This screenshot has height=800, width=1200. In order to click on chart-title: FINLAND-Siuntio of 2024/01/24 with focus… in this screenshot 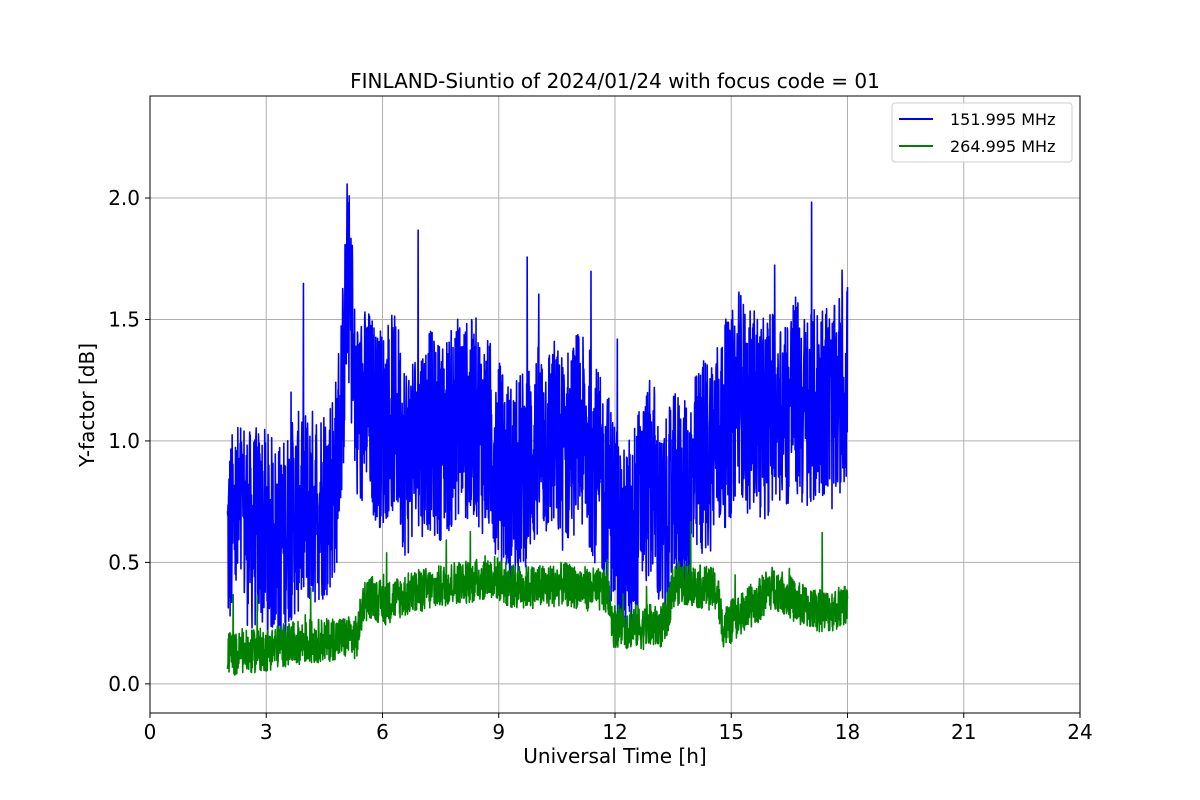, I will do `click(615, 81)`.